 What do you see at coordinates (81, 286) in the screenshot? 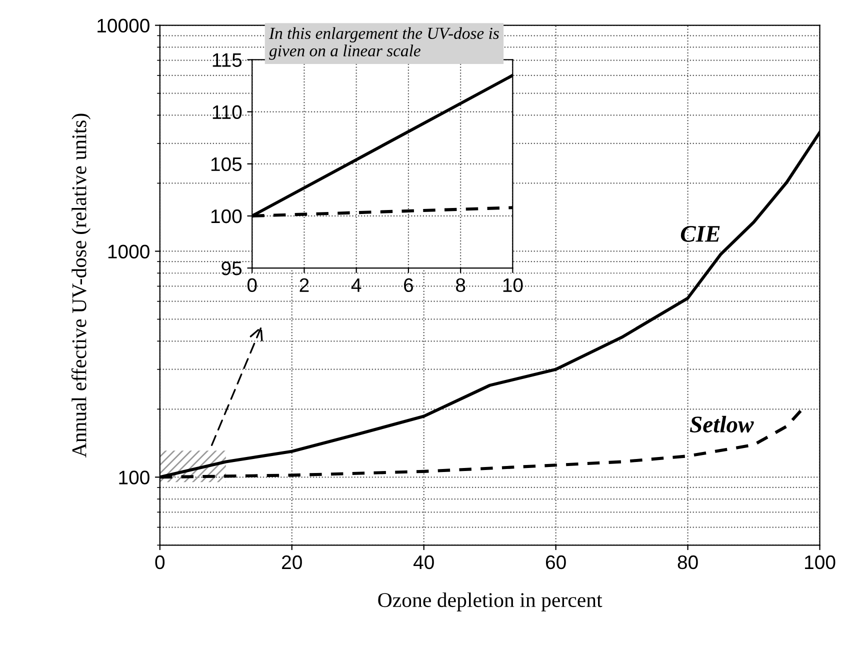
I see `y-axis-title: Annual effective UV-dose (relative units)` at bounding box center [81, 286].